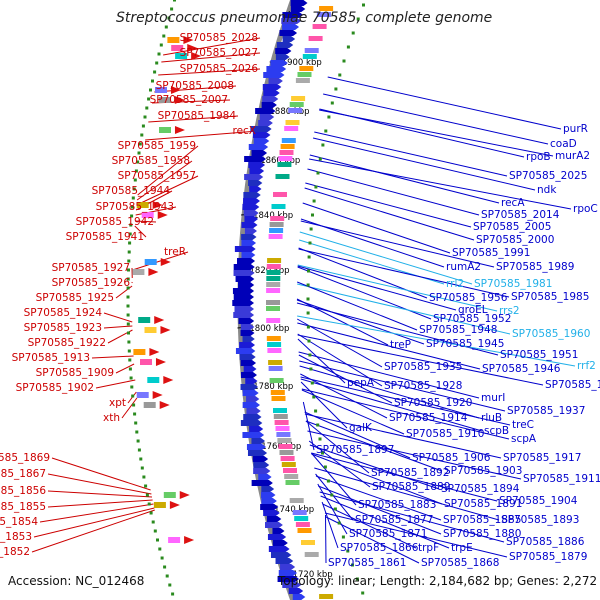  What do you see at coordinates (491, 253) in the screenshot?
I see `right-gene-label: SP70585_1991` at bounding box center [491, 253].